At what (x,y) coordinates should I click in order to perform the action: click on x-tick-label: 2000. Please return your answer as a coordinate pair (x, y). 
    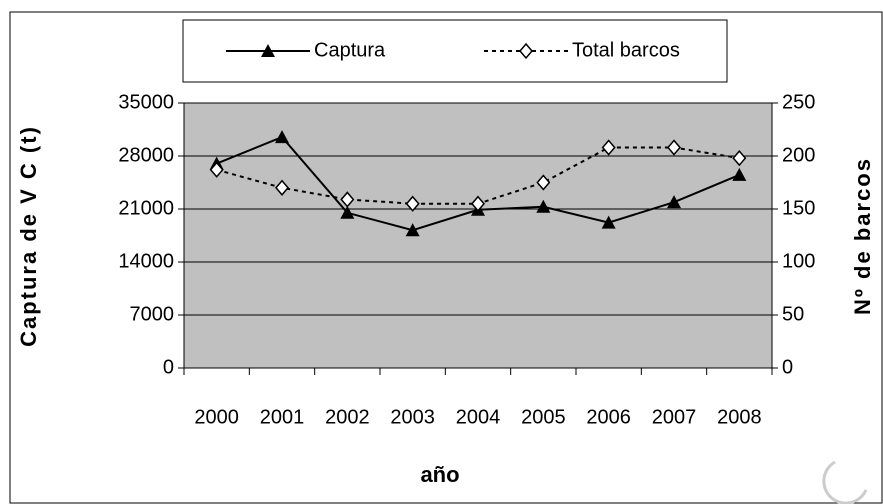
    Looking at the image, I should click on (216, 417).